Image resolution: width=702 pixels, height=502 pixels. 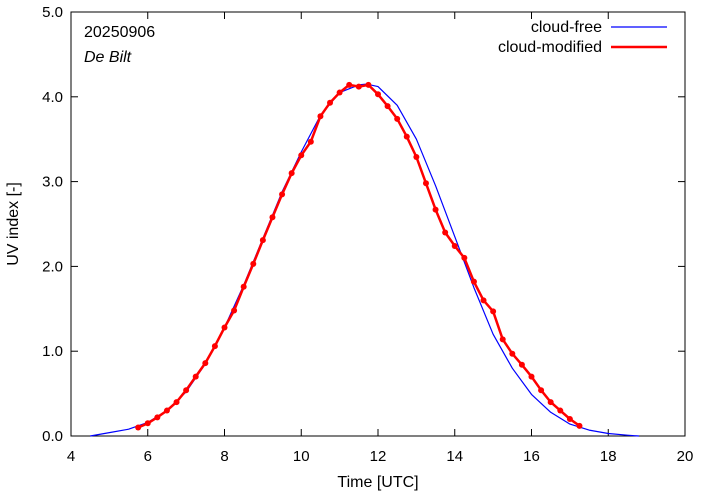 I want to click on x-axis-title: Time [UTC], so click(x=377, y=482).